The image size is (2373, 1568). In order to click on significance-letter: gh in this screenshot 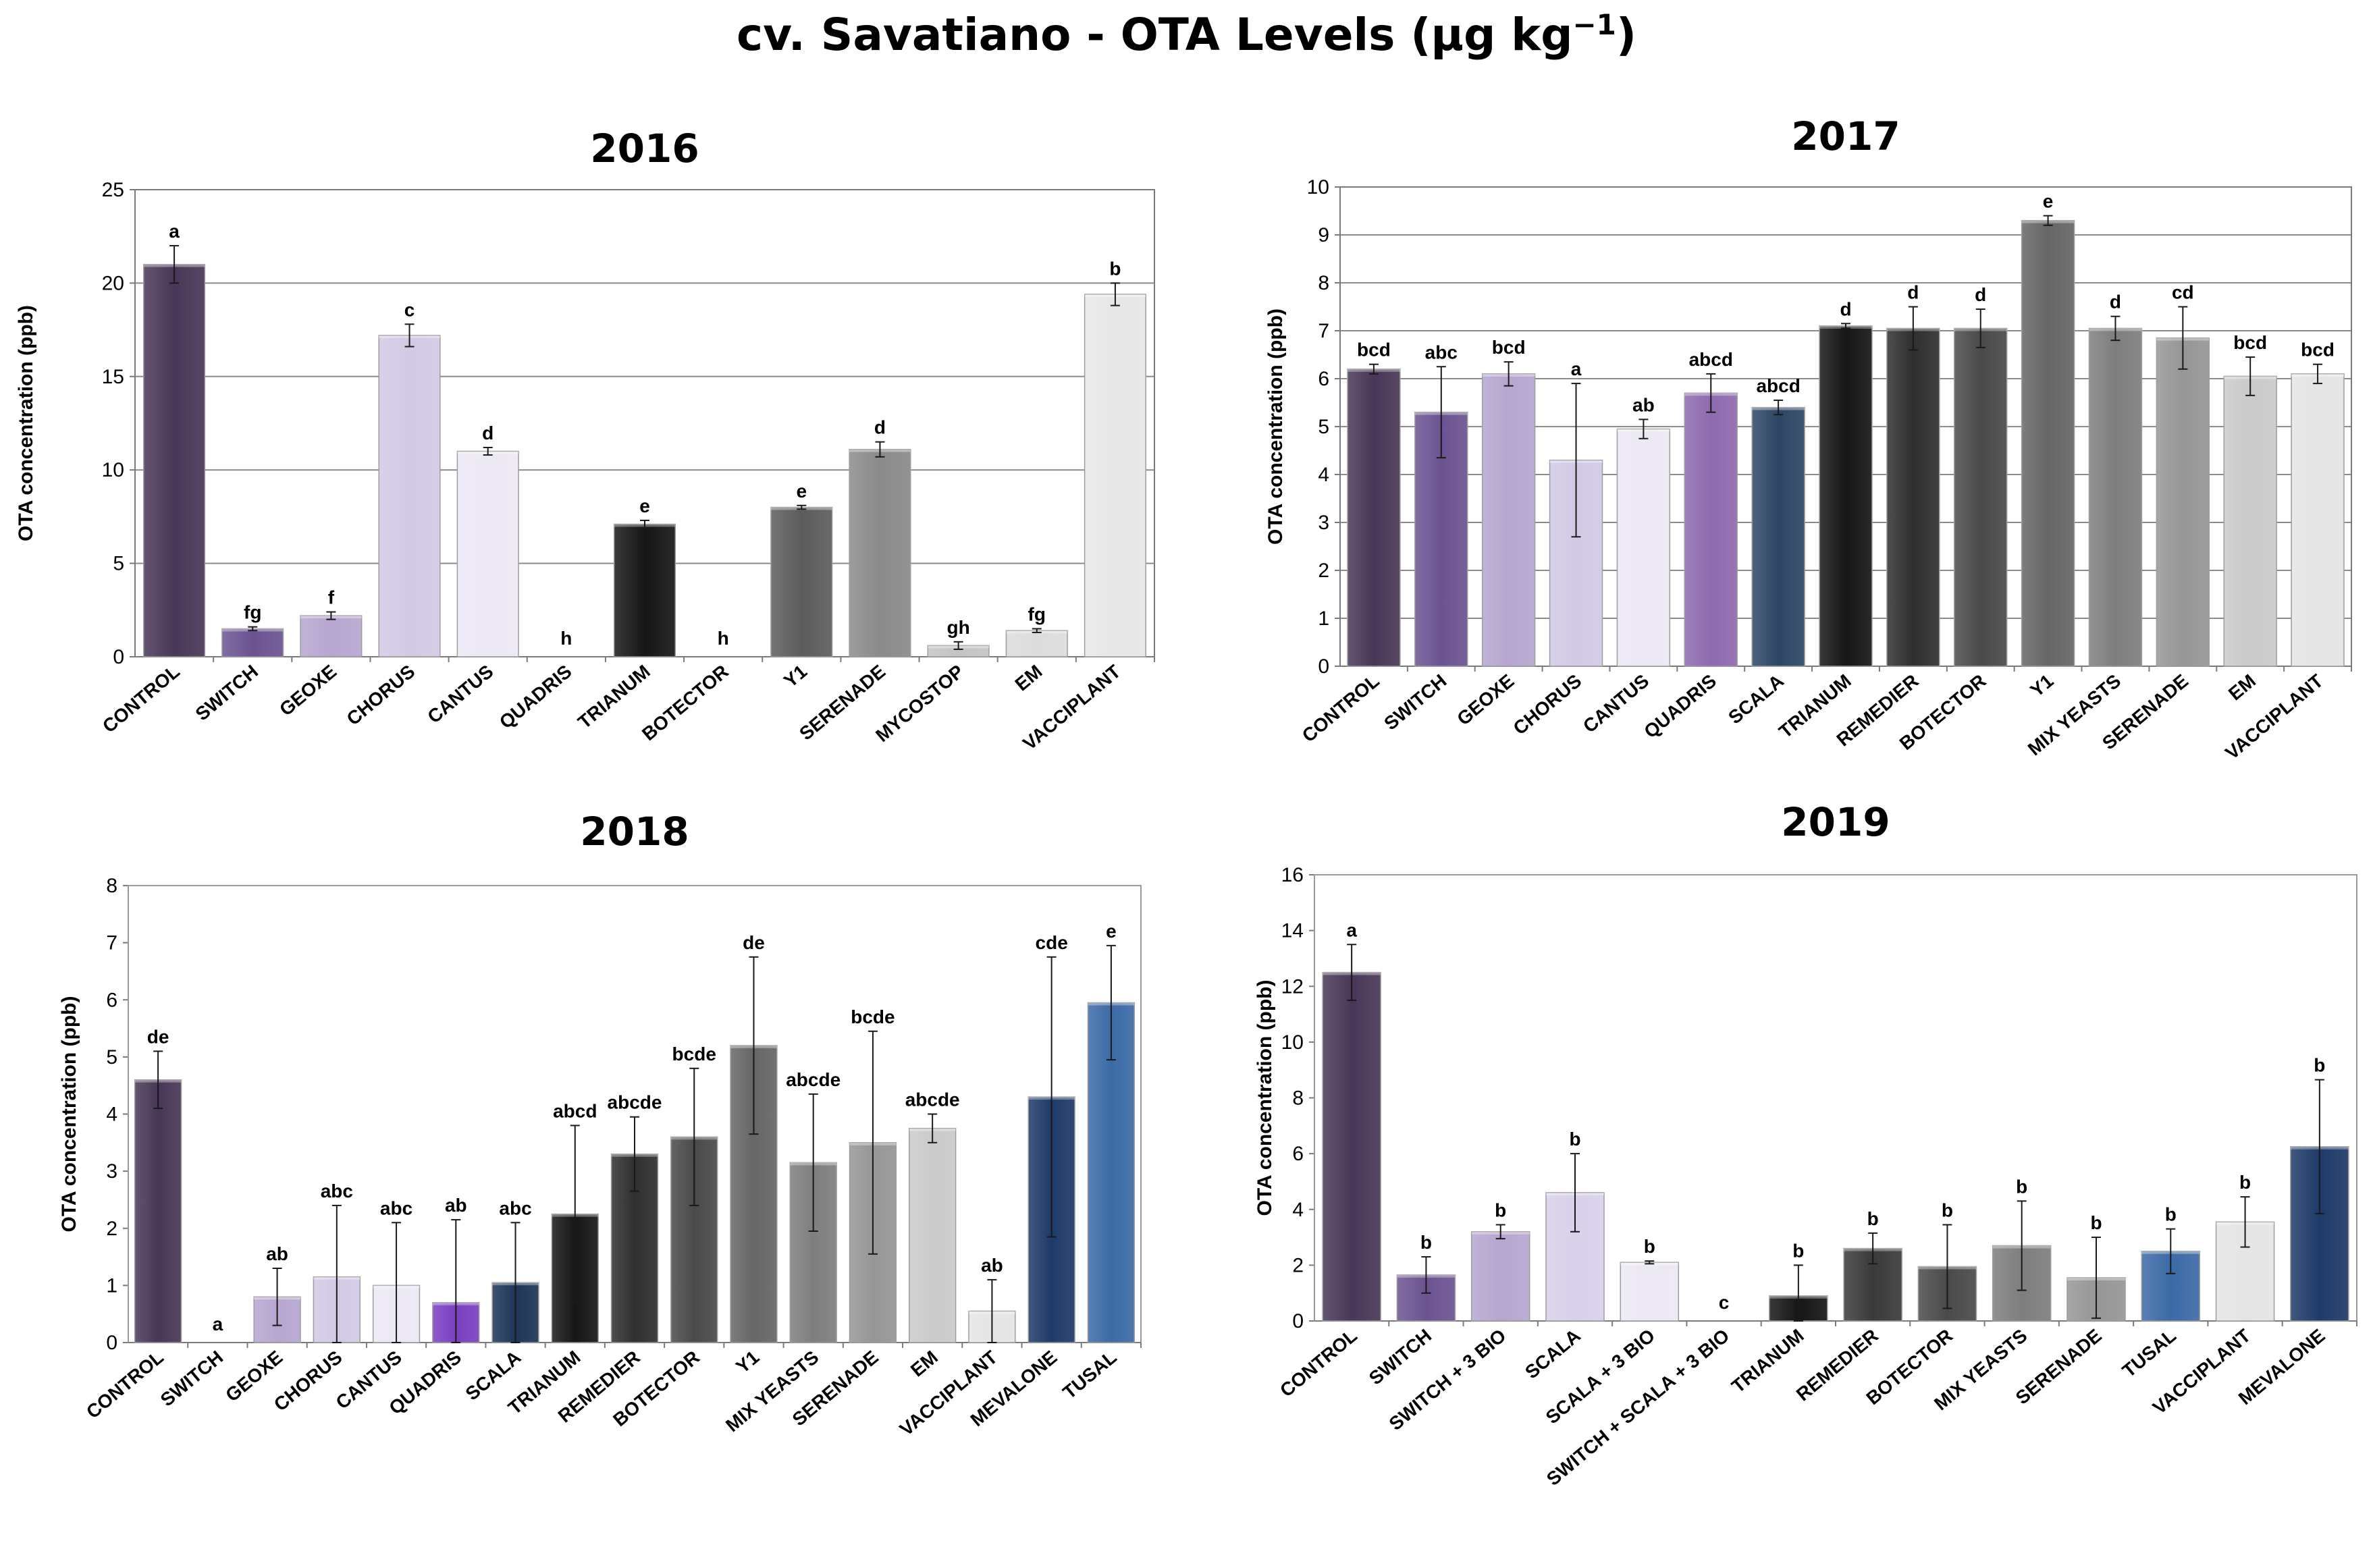, I will do `click(959, 627)`.